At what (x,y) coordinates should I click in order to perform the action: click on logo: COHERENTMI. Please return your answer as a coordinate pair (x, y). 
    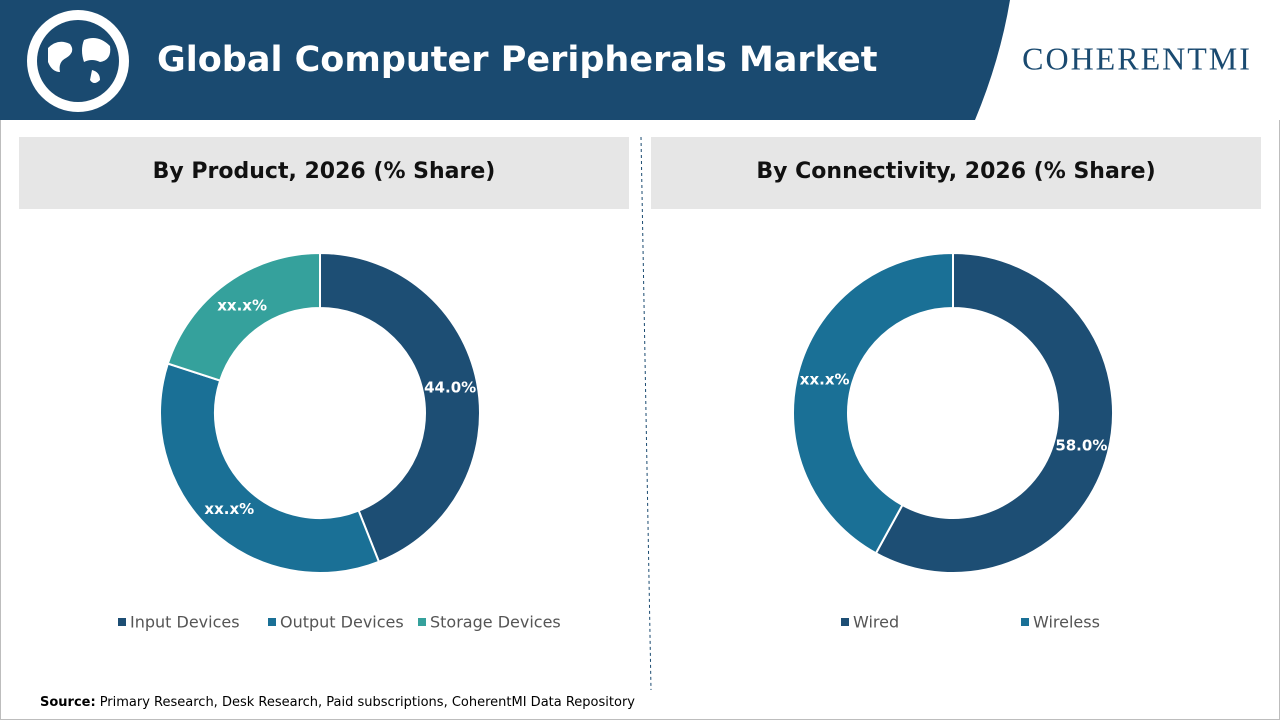
    Looking at the image, I should click on (1137, 58).